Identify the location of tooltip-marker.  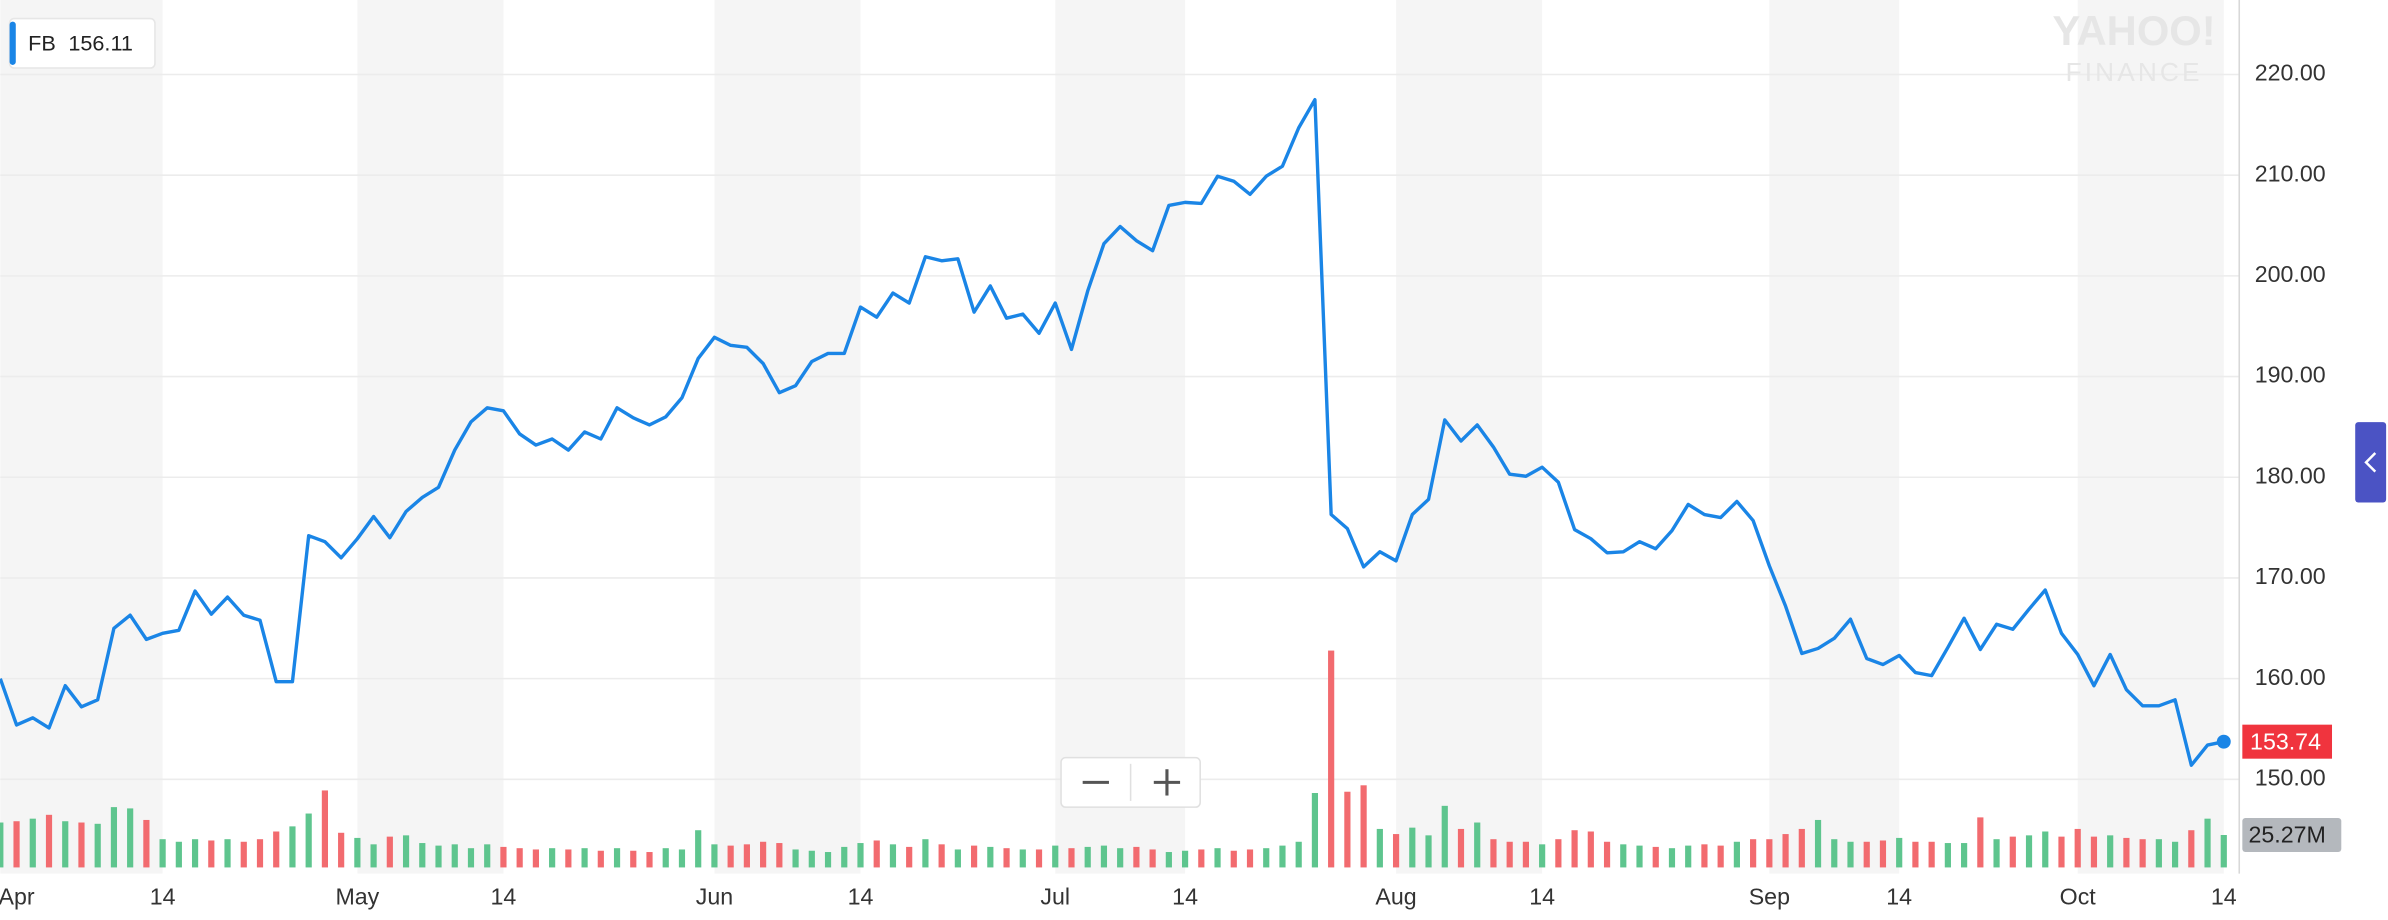
(12, 43).